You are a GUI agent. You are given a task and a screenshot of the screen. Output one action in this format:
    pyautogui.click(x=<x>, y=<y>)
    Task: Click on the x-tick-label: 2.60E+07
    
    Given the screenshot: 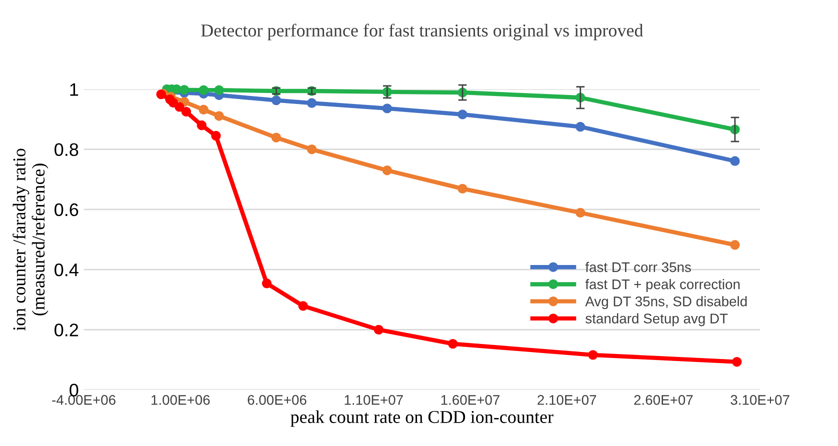 What is the action you would take?
    pyautogui.click(x=663, y=400)
    